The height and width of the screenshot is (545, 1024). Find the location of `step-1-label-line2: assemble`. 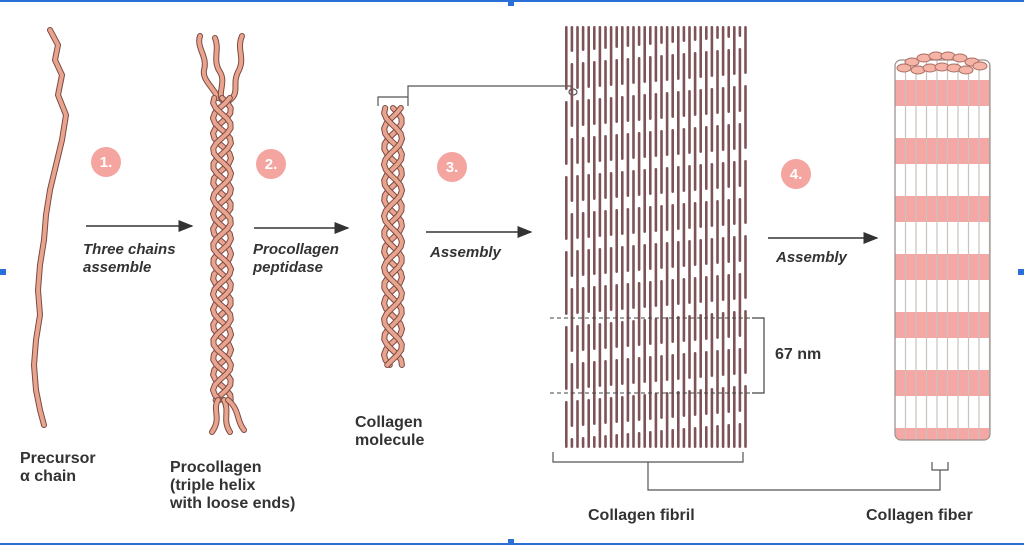

step-1-label-line2: assemble is located at coordinates (117, 267).